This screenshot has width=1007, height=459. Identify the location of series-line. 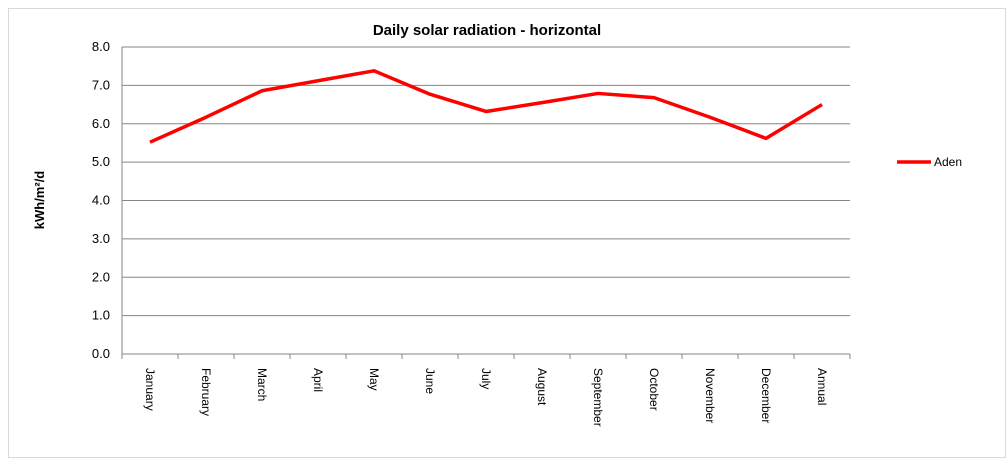
(486, 106).